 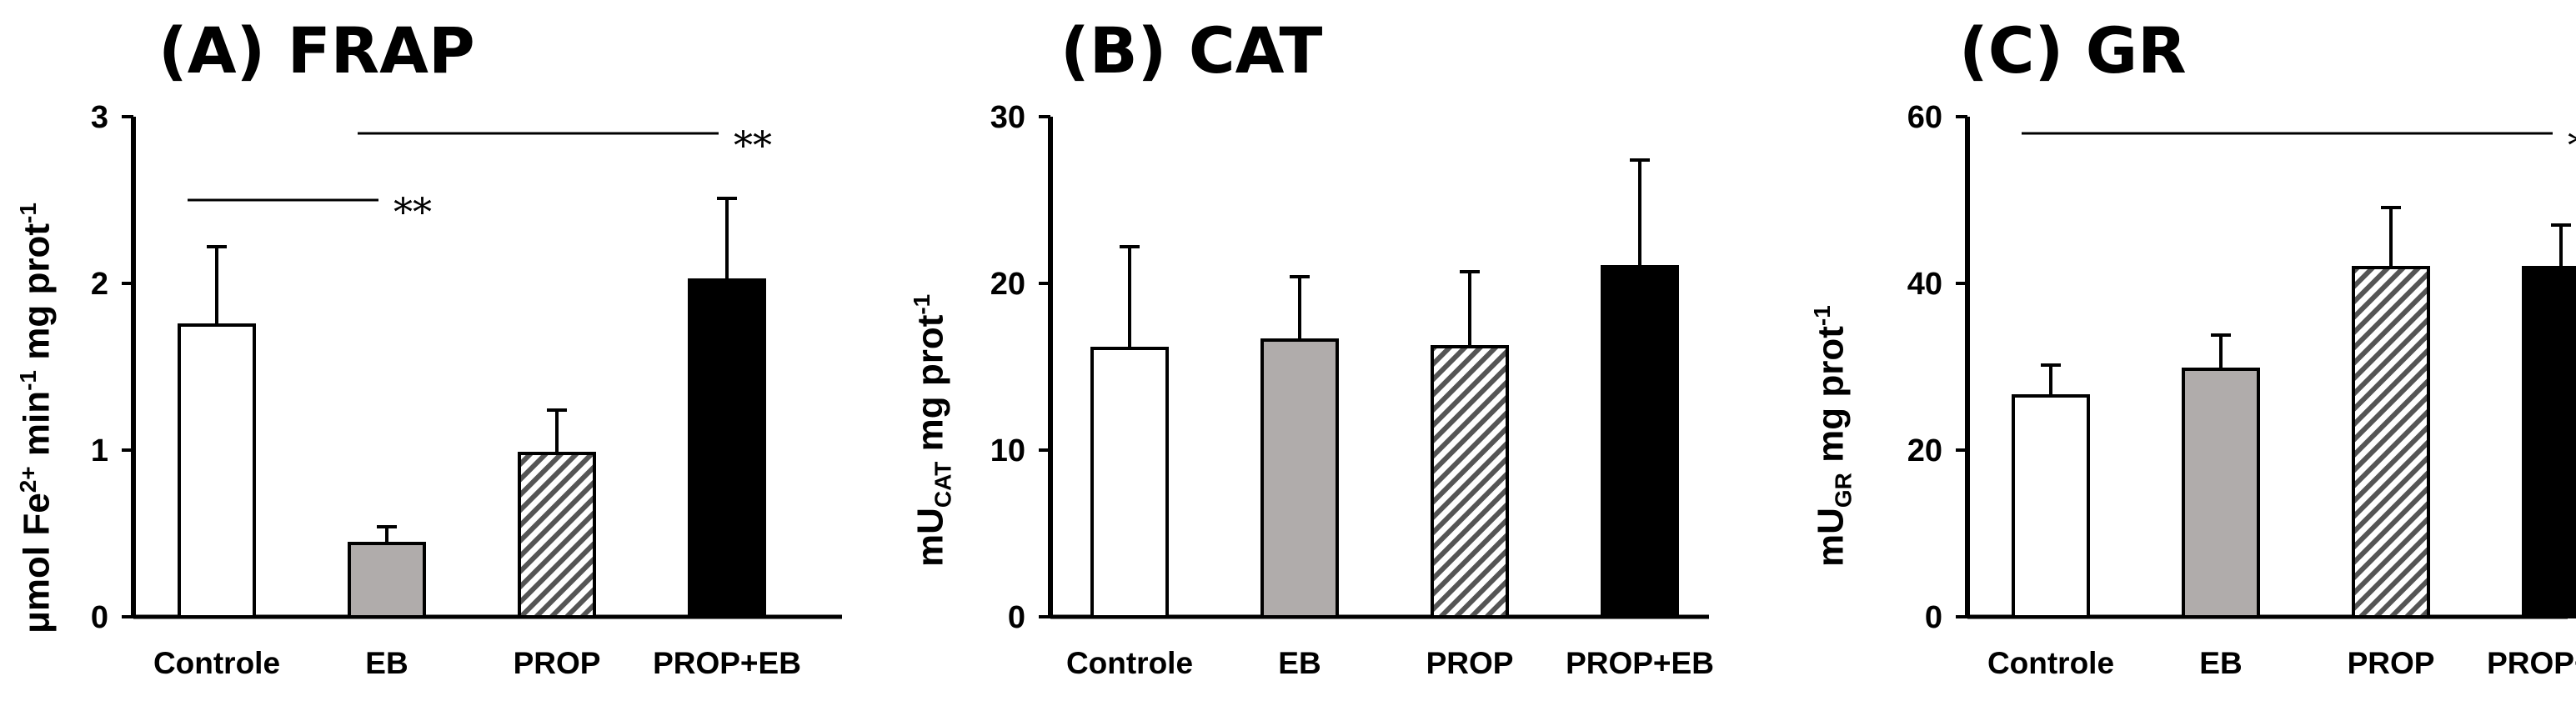 What do you see at coordinates (1191, 51) in the screenshot?
I see `panel-title: (B) CAT` at bounding box center [1191, 51].